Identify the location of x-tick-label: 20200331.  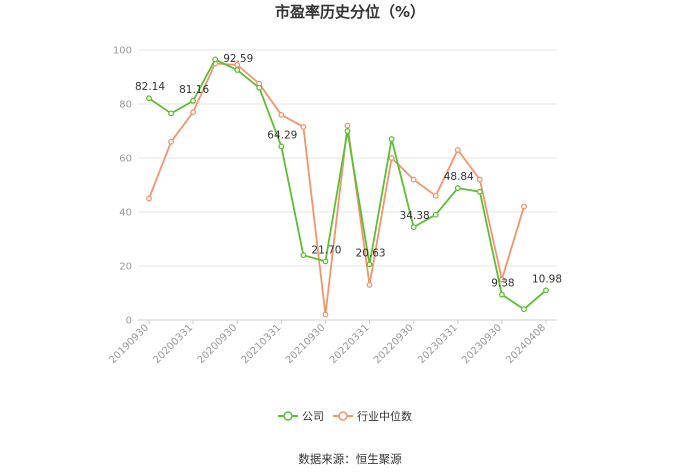
(173, 344).